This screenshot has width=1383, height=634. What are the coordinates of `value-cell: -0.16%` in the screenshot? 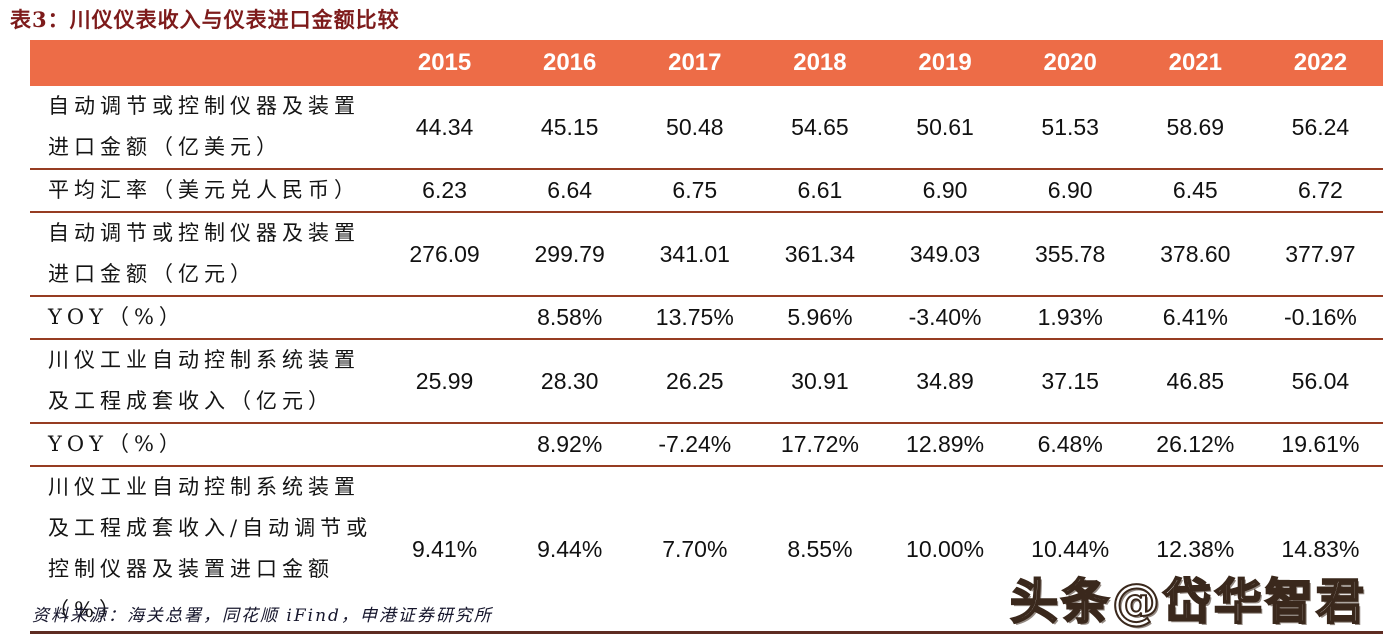 It's located at (1320, 317).